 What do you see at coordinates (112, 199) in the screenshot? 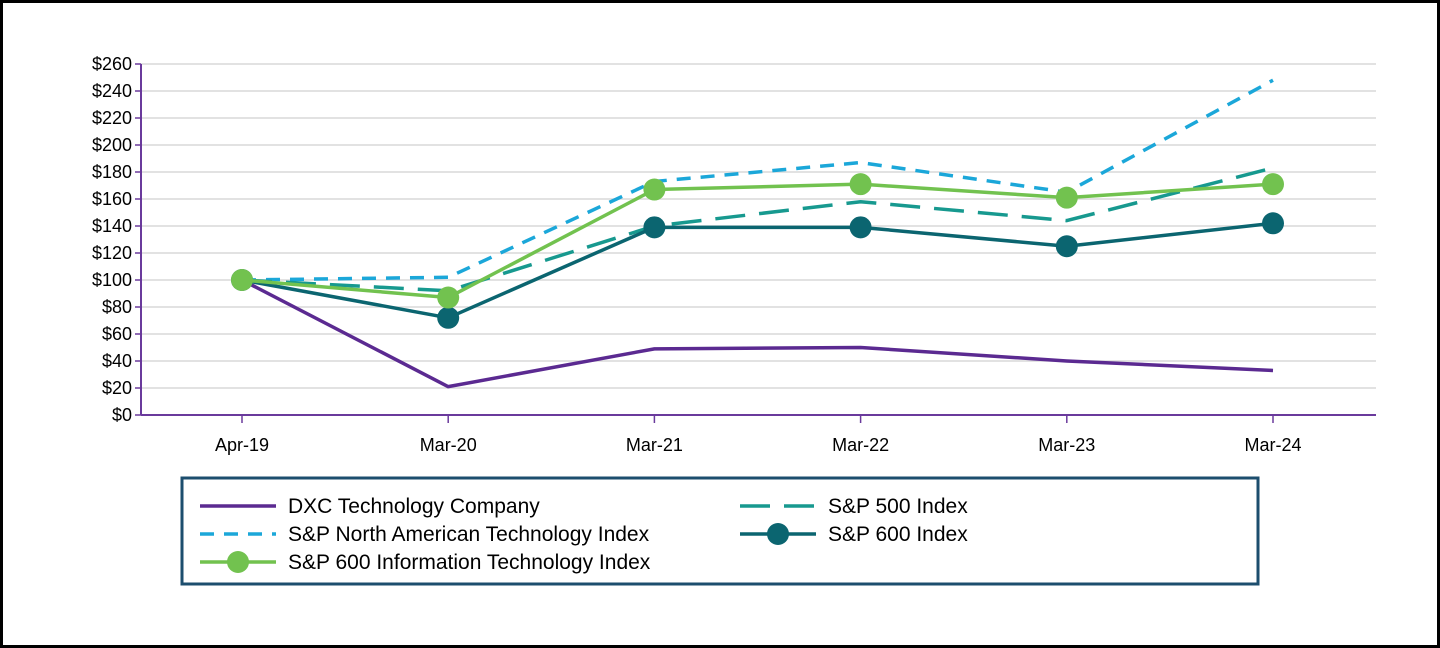
I see `y-tick-label: $160` at bounding box center [112, 199].